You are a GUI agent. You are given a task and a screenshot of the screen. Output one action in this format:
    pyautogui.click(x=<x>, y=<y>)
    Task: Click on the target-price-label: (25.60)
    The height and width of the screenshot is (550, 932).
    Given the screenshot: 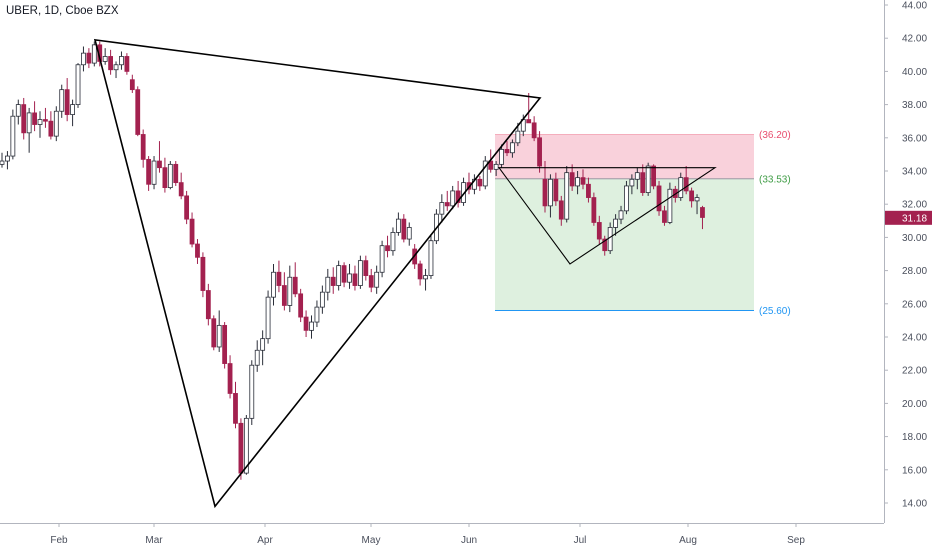 What is the action you would take?
    pyautogui.click(x=775, y=311)
    